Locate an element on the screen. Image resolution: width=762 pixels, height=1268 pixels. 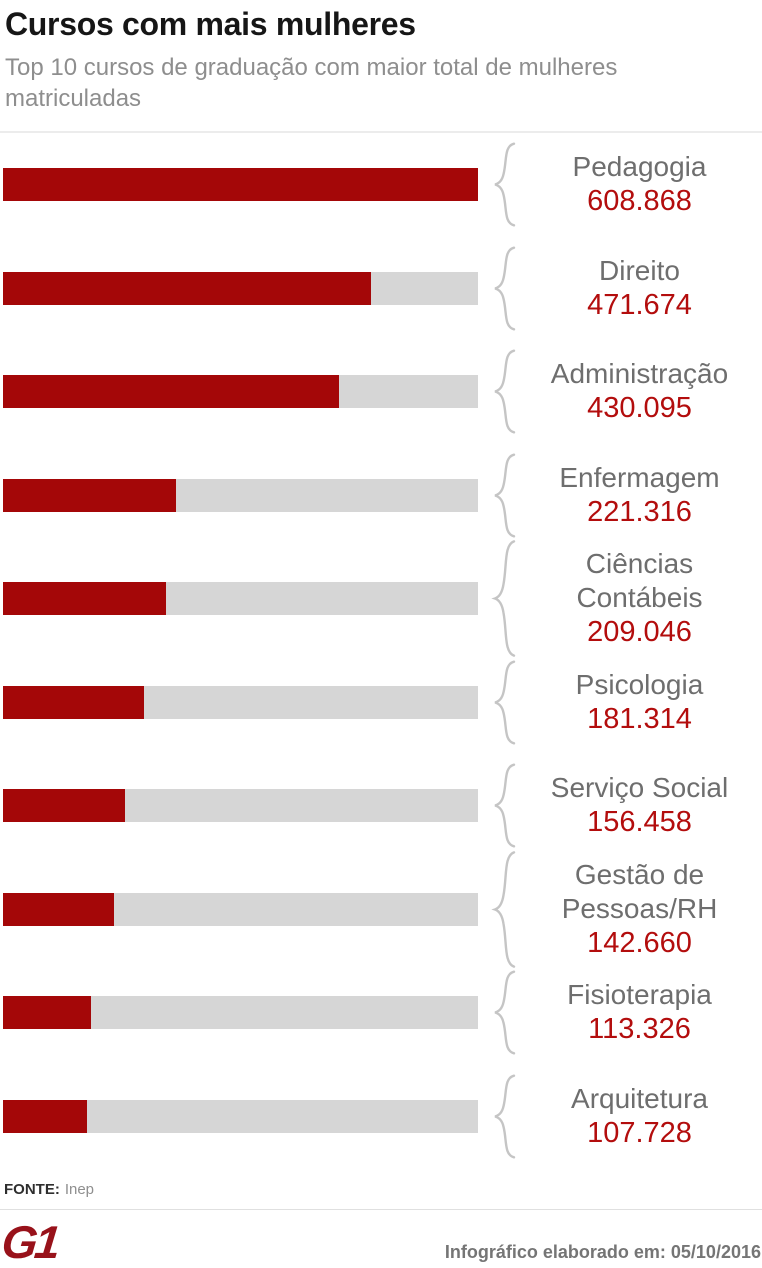
top-divider is located at coordinates (381, 132).